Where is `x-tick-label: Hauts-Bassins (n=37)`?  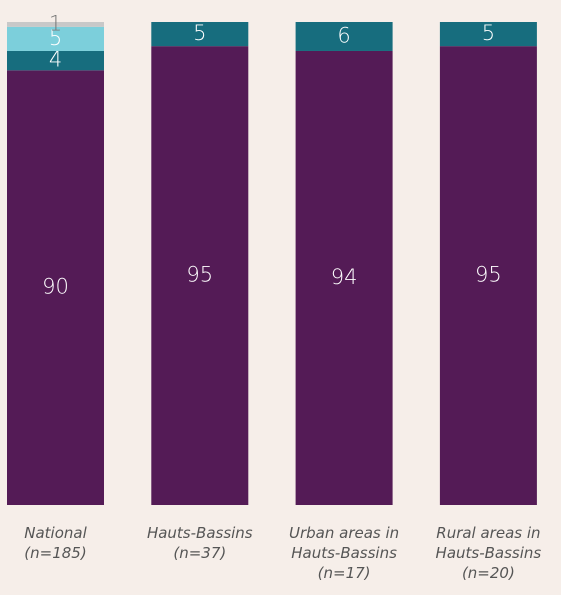 x-tick-label: Hauts-Bassins (n=37) is located at coordinates (200, 543).